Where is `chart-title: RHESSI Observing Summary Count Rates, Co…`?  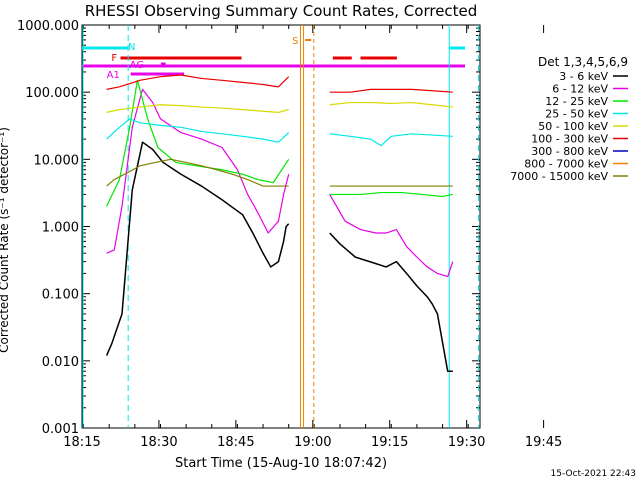
chart-title: RHESSI Observing Summary Count Rates, Co… is located at coordinates (281, 11).